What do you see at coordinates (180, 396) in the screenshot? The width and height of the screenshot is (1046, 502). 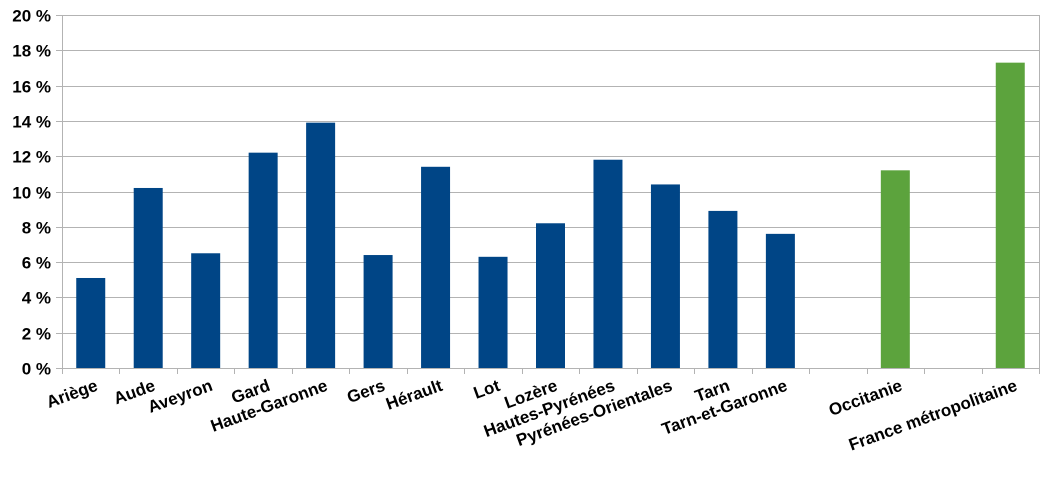 I see `x-category-label: Aveyron` at bounding box center [180, 396].